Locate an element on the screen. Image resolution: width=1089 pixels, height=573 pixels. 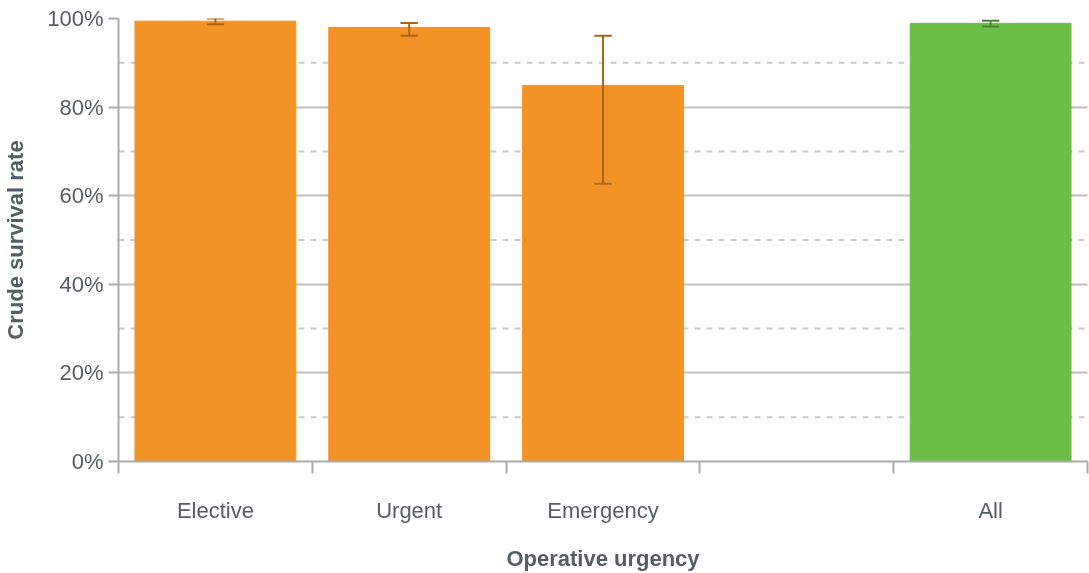
y-tick-label: 0% is located at coordinates (87, 461).